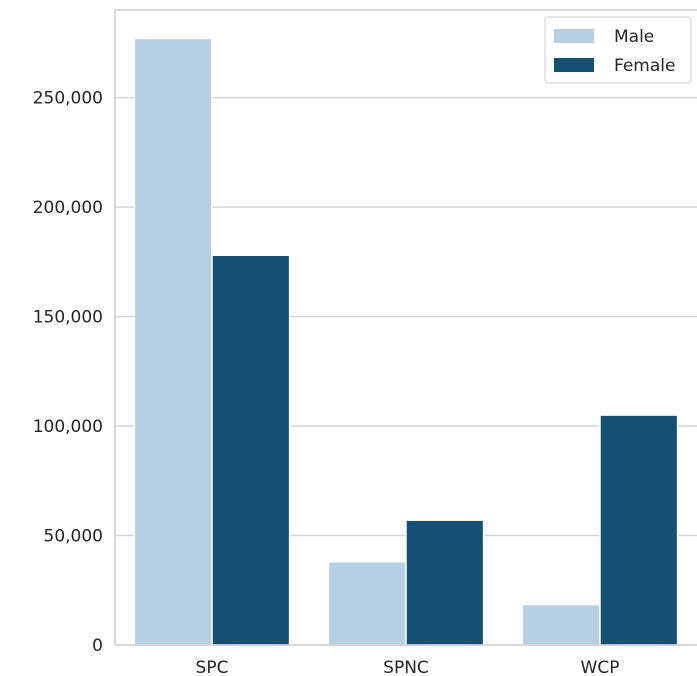  I want to click on legend-label-male: Male, so click(634, 37).